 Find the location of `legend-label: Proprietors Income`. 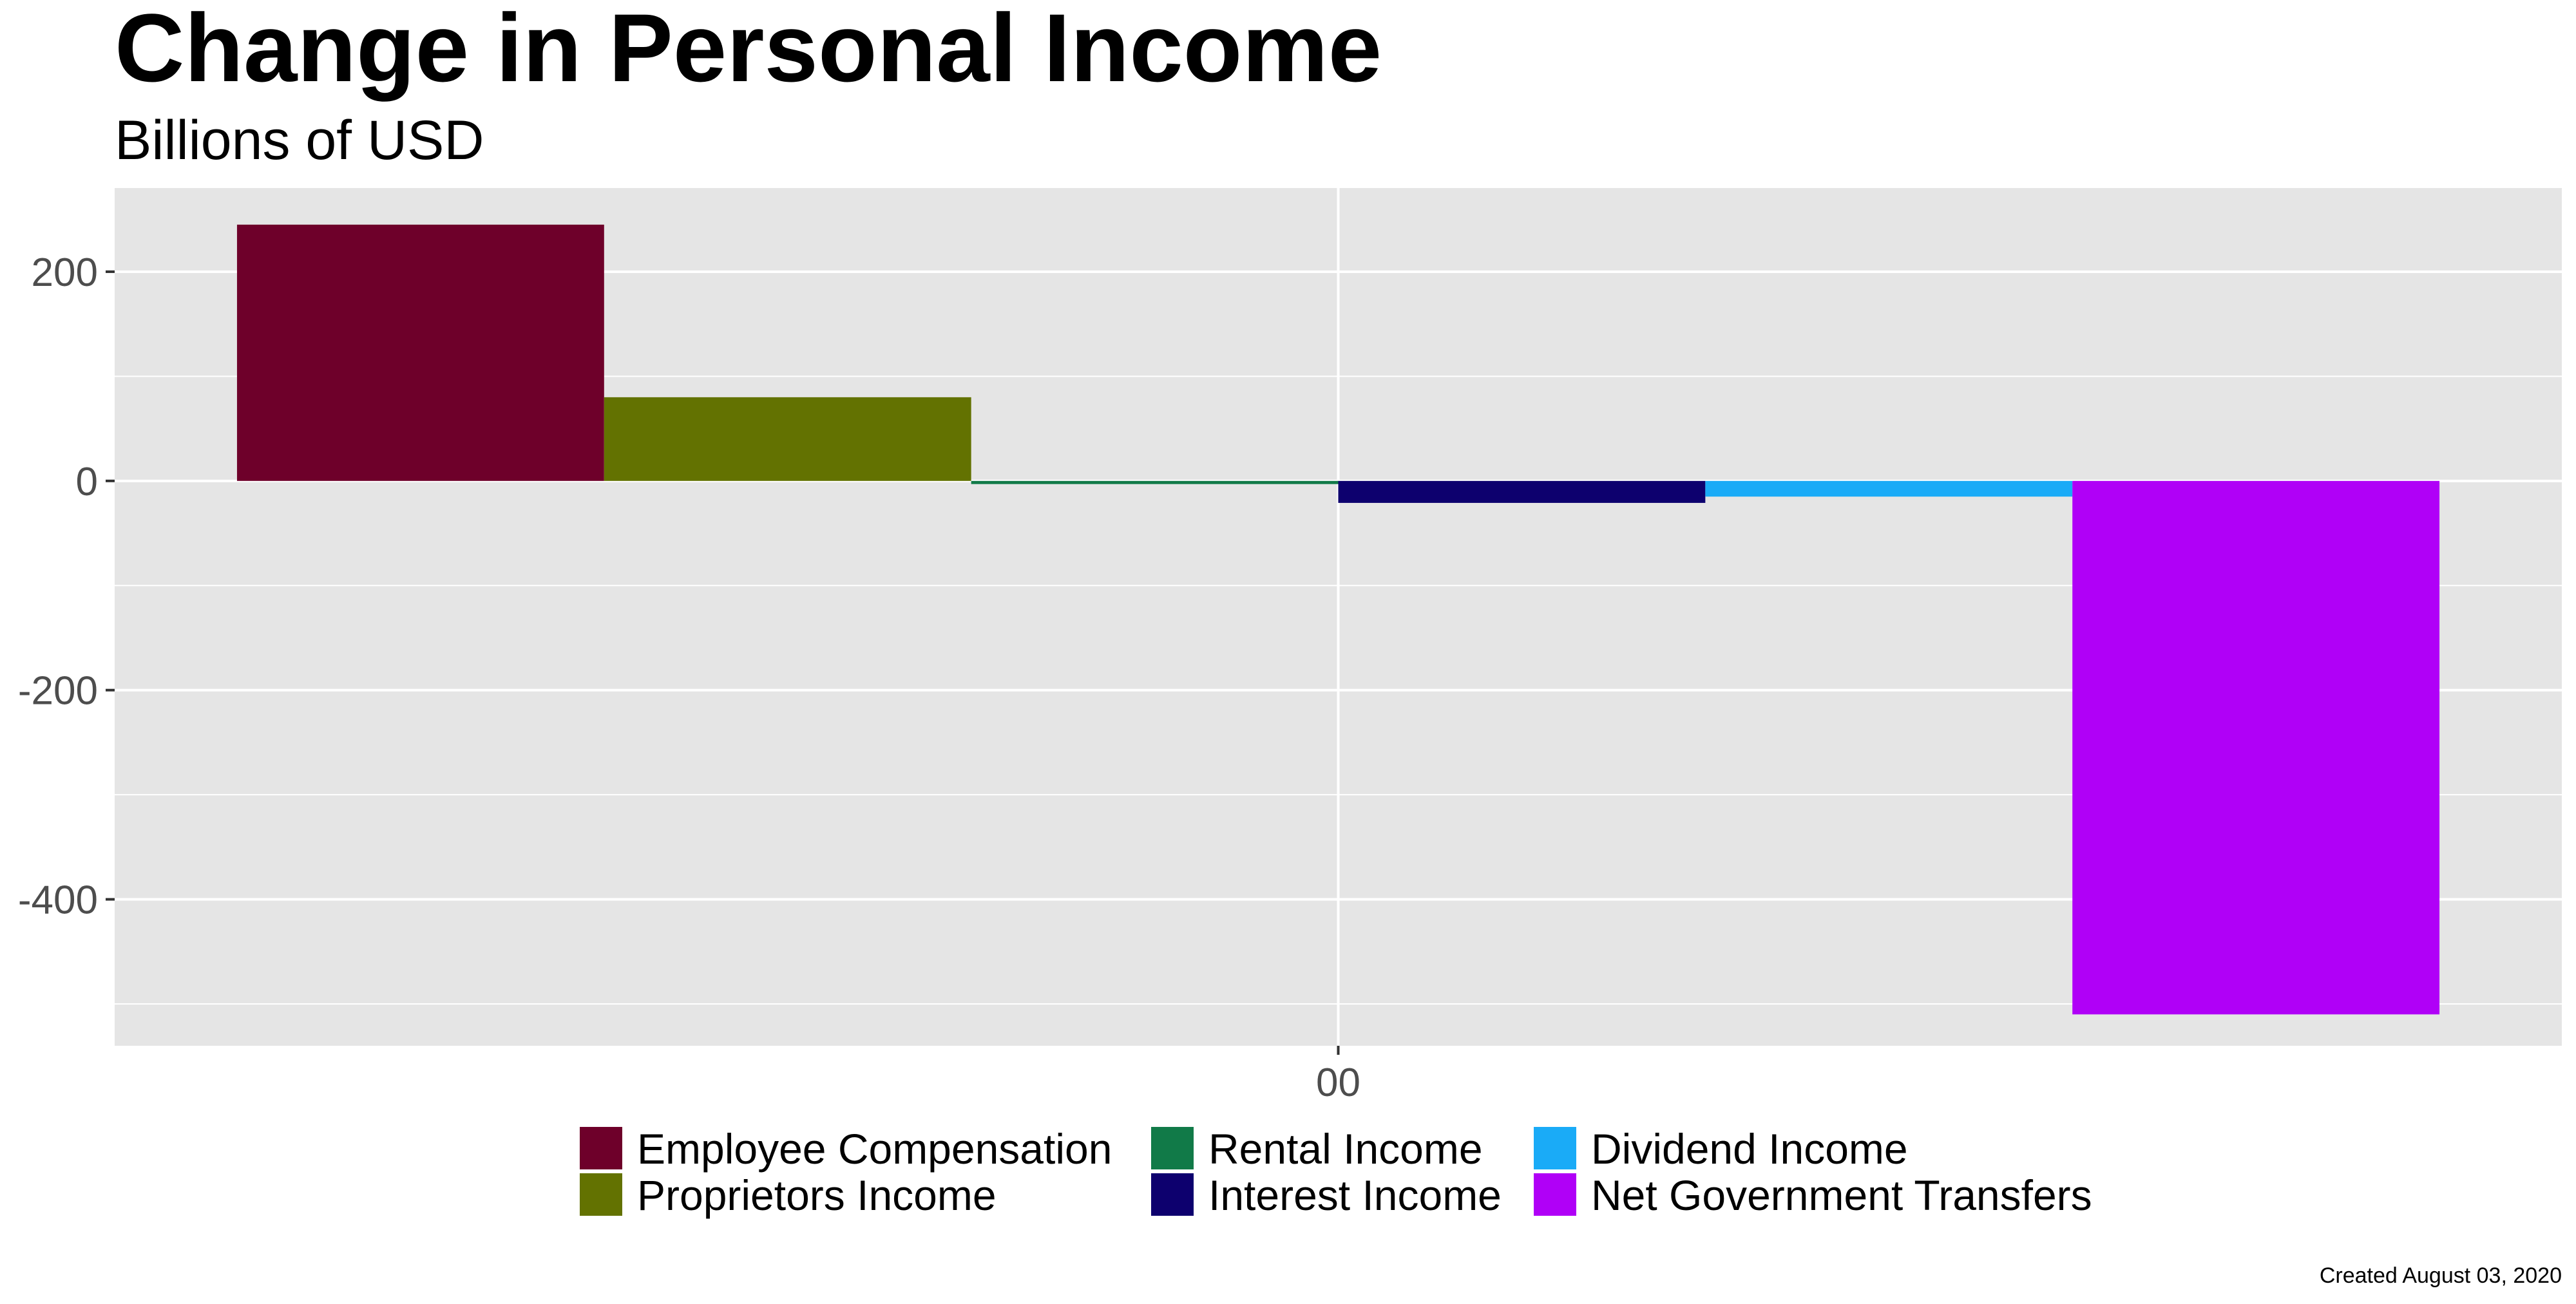

legend-label: Proprietors Income is located at coordinates (817, 1195).